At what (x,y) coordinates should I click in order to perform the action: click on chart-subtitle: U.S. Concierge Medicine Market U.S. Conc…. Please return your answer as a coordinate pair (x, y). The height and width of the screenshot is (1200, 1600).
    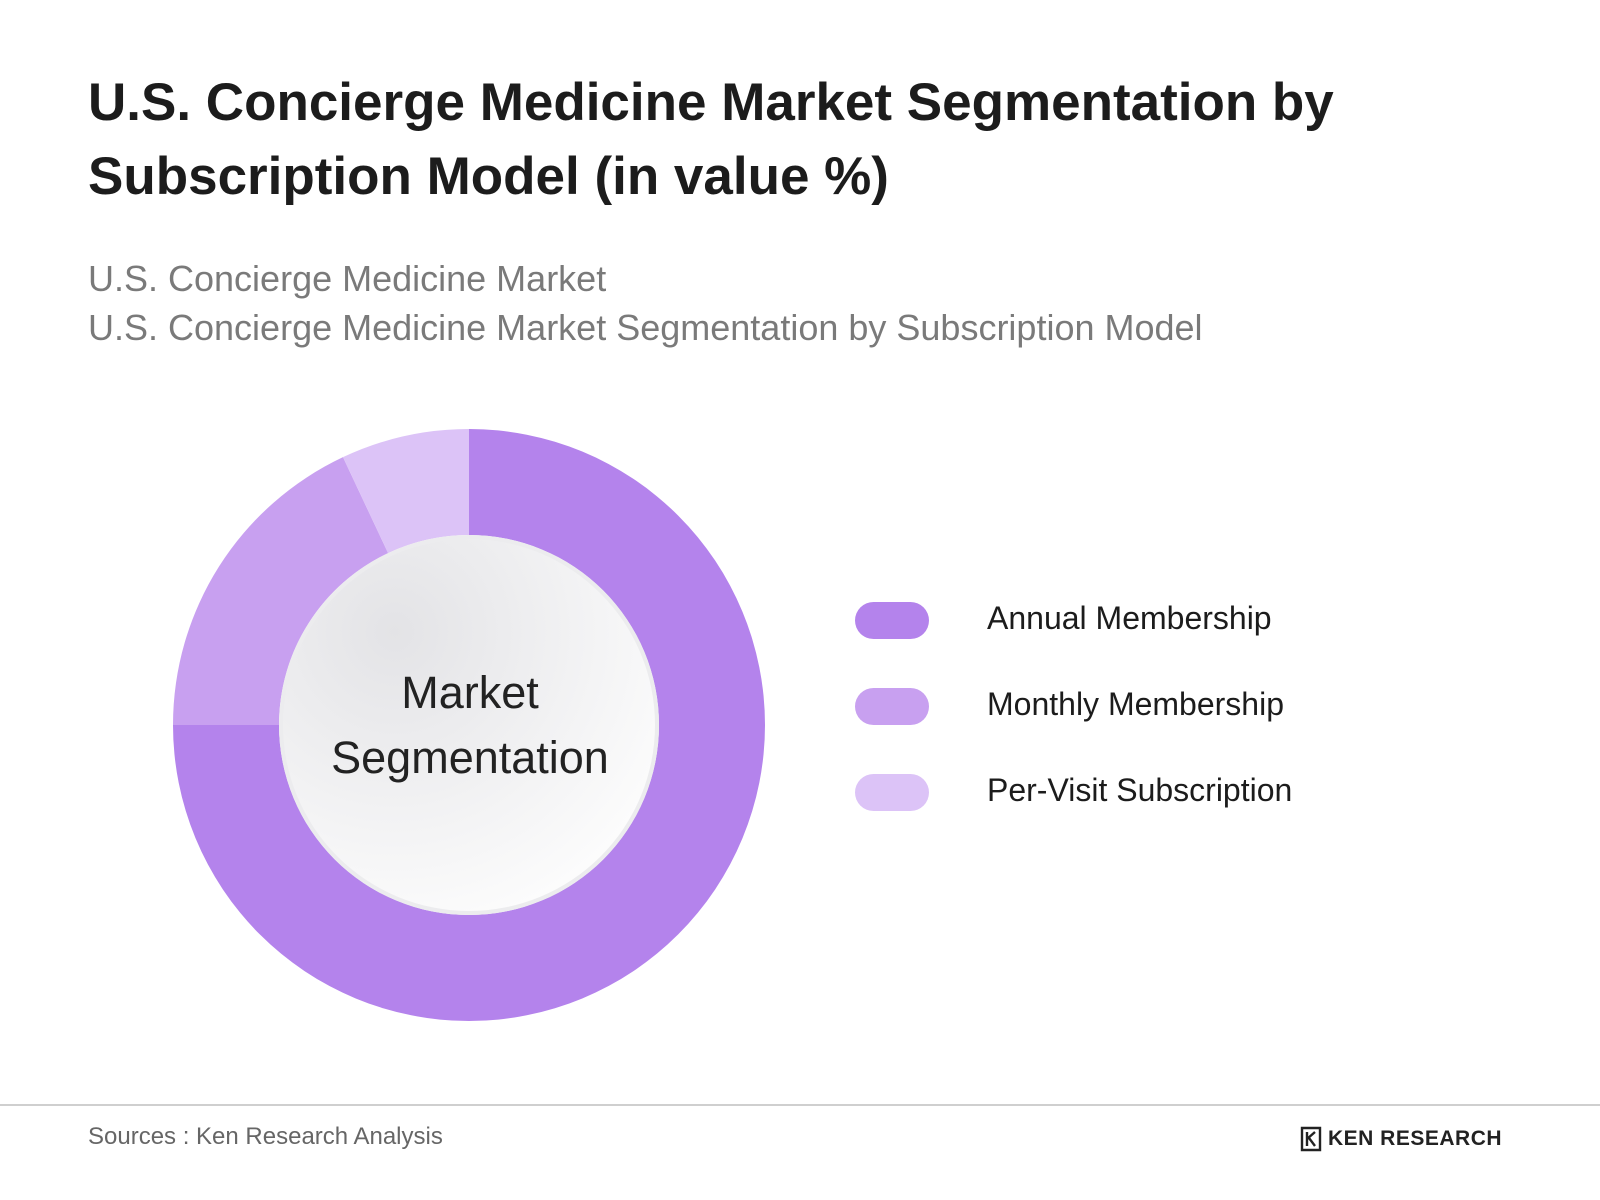
    Looking at the image, I should click on (645, 303).